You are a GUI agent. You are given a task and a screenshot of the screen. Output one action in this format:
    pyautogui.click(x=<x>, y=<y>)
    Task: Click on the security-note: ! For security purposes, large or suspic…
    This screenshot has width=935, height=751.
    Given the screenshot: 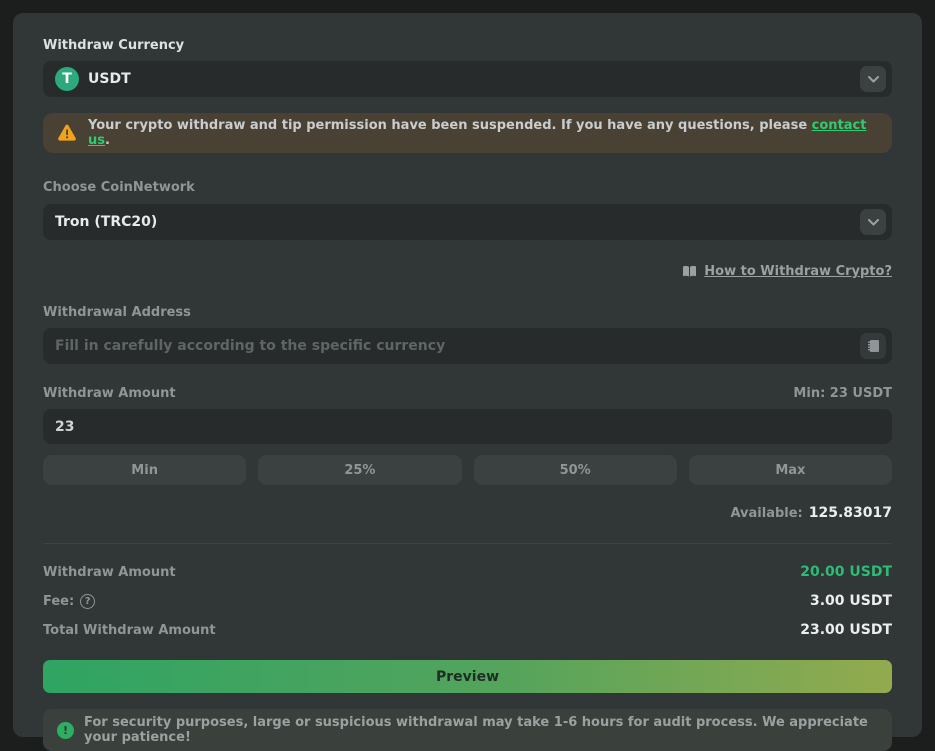 What is the action you would take?
    pyautogui.click(x=467, y=730)
    